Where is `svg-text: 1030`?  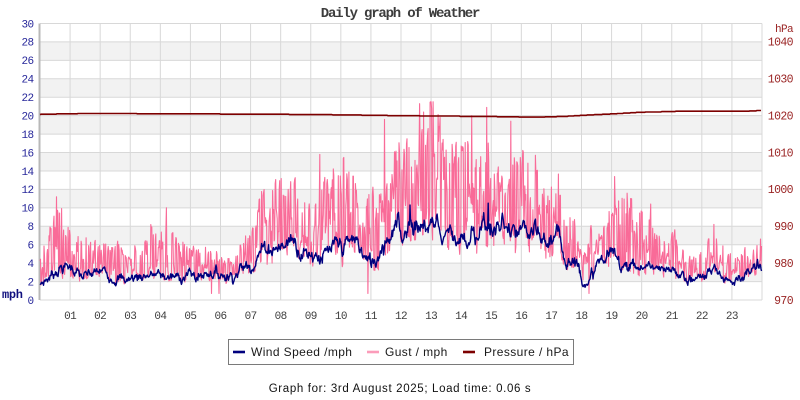
svg-text: 1030 is located at coordinates (781, 80).